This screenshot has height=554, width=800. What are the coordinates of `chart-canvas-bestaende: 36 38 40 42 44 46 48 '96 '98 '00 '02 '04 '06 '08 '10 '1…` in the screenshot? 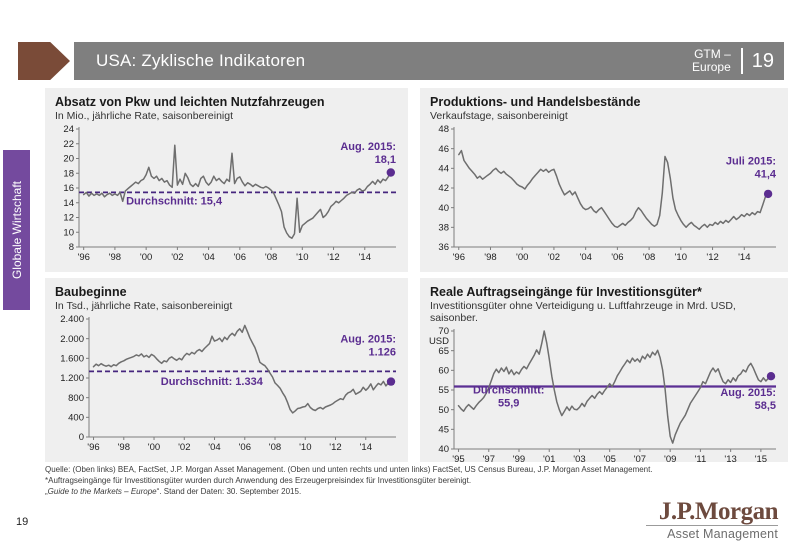 It's located at (607, 193).